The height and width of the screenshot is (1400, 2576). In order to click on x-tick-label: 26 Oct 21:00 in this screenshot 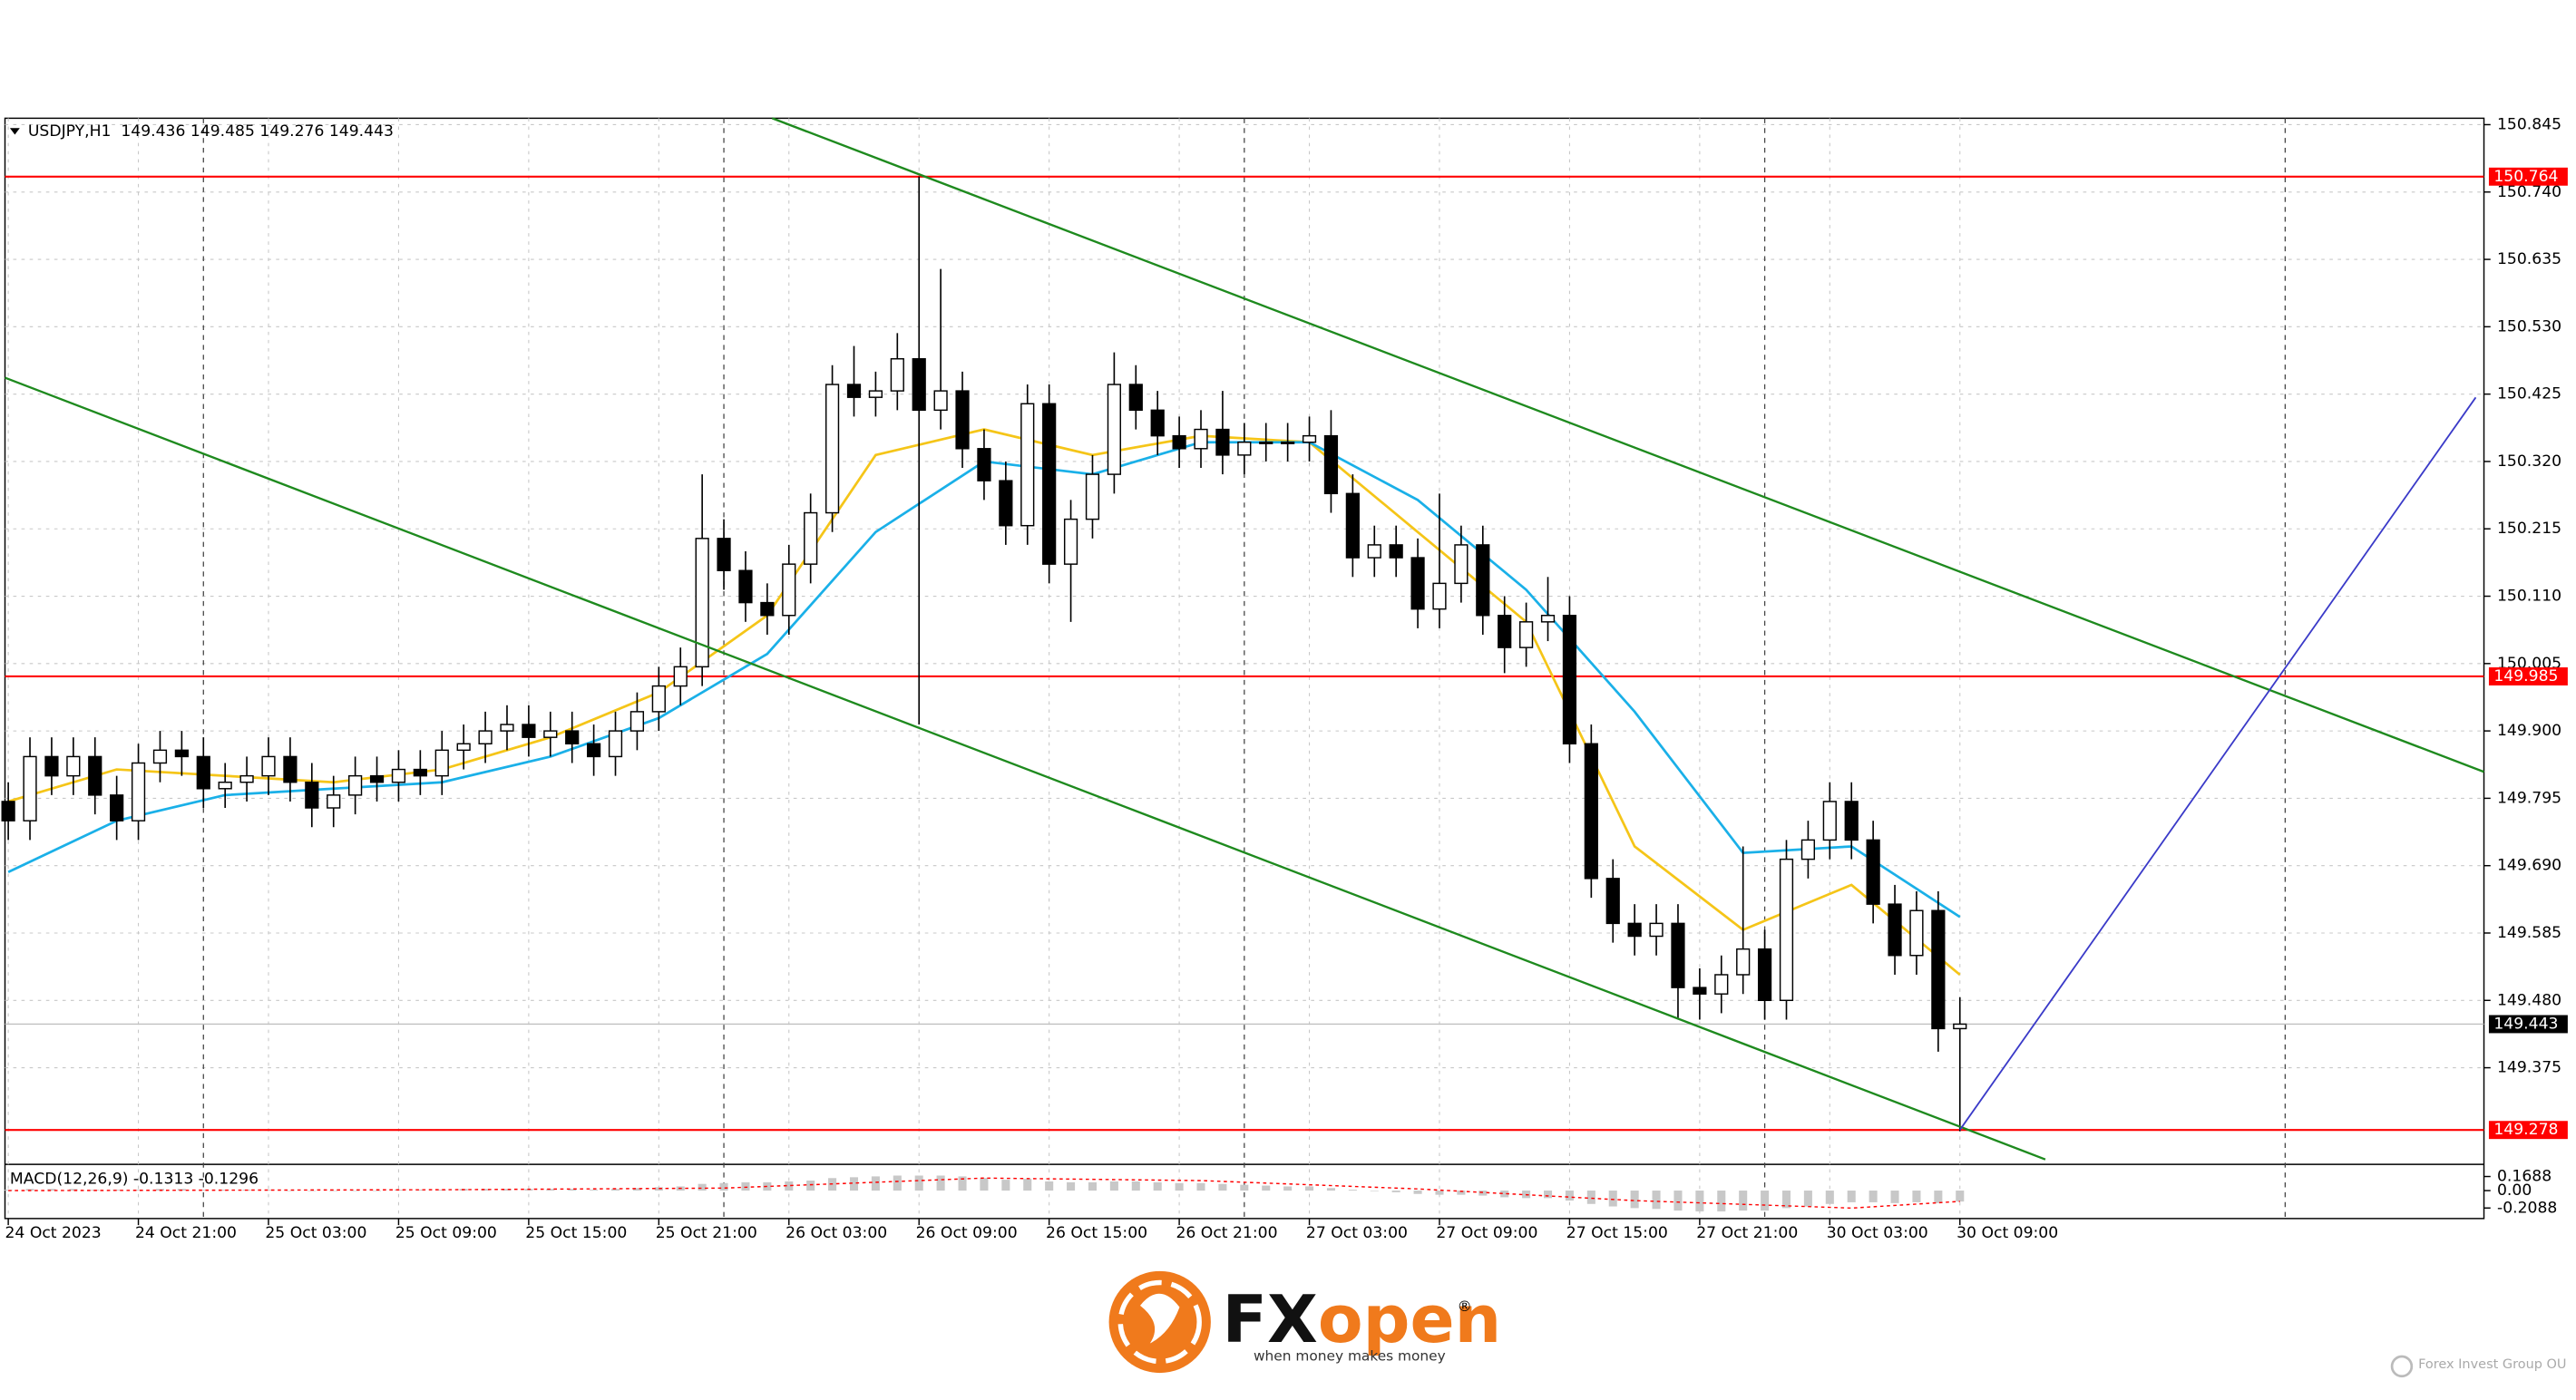, I will do `click(1226, 1233)`.